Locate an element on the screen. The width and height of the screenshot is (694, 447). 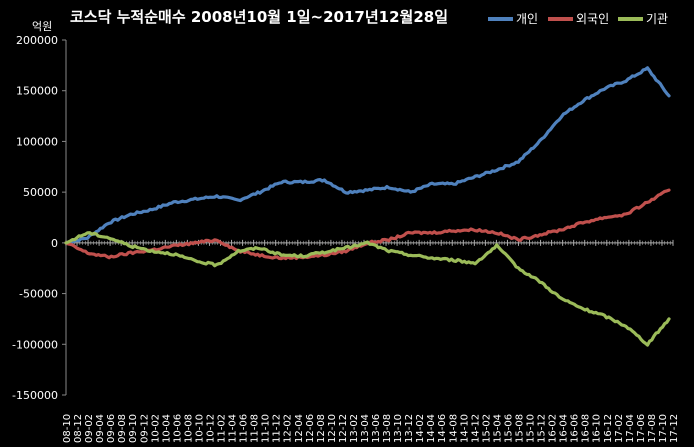
x-tick-label: 14-12 is located at coordinates (475, 428).